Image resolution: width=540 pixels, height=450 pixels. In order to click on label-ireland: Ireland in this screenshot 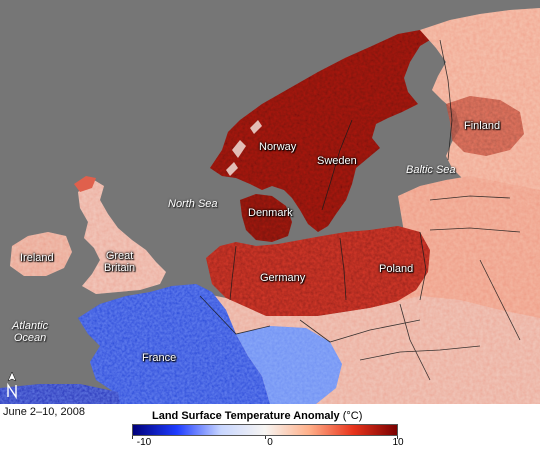, I will do `click(37, 258)`.